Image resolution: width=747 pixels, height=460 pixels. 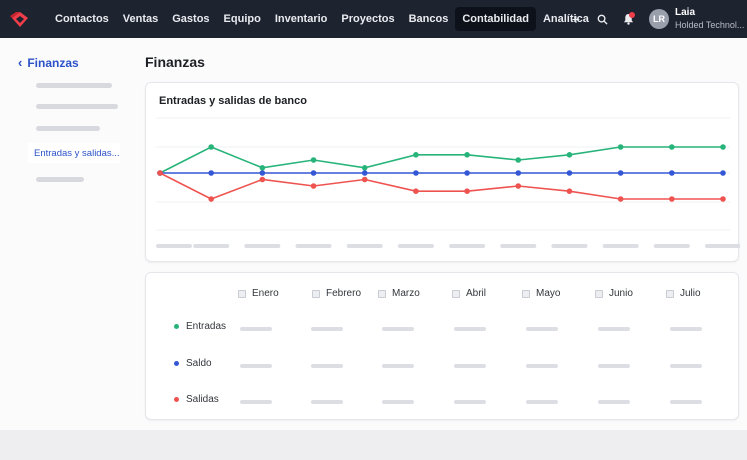 What do you see at coordinates (233, 101) in the screenshot?
I see `chart-title: Entradas y salidas de banco` at bounding box center [233, 101].